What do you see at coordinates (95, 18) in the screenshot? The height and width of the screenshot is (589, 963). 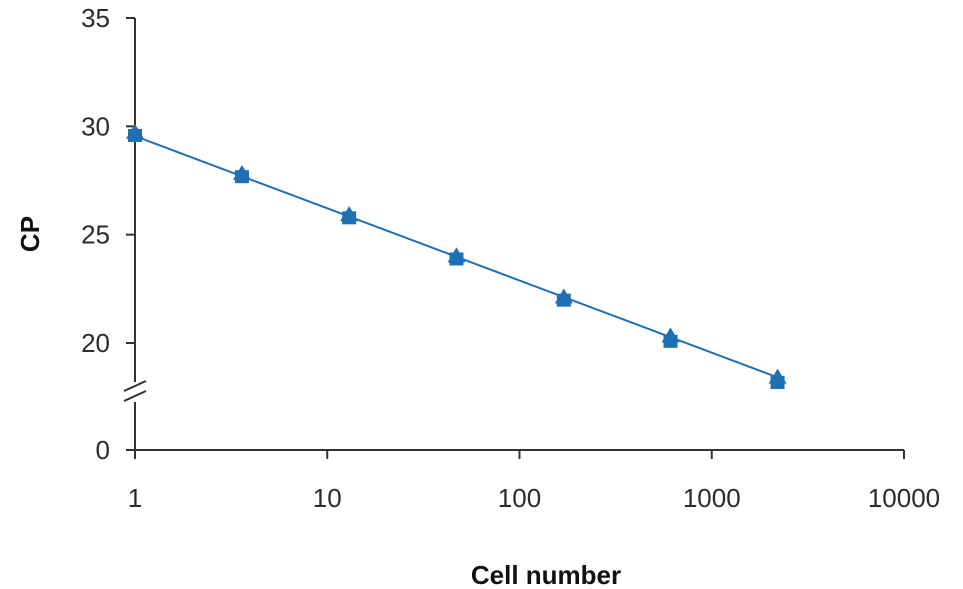 I see `y-tick-label: 35` at bounding box center [95, 18].